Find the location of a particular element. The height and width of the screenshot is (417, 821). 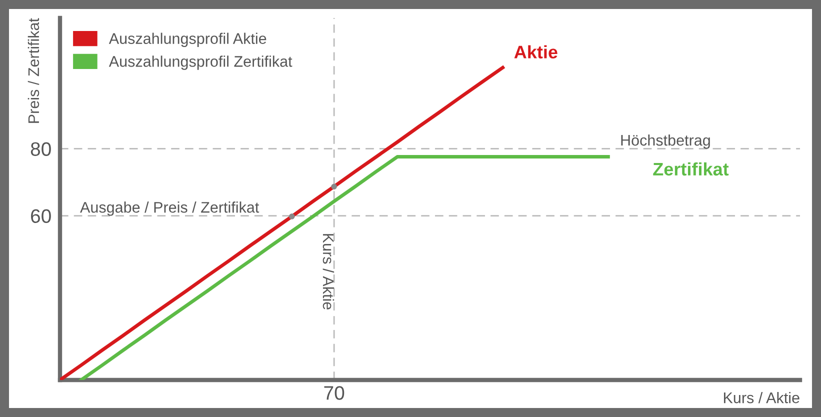

annotation: Aktie is located at coordinates (536, 51).